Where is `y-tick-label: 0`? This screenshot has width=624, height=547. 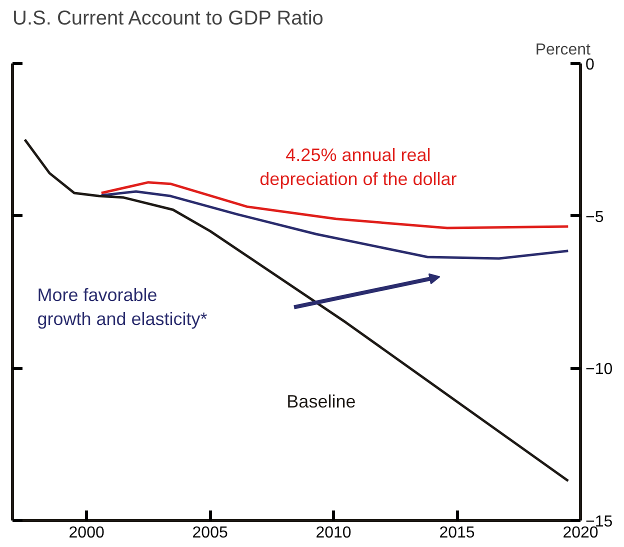
y-tick-label: 0 is located at coordinates (590, 65).